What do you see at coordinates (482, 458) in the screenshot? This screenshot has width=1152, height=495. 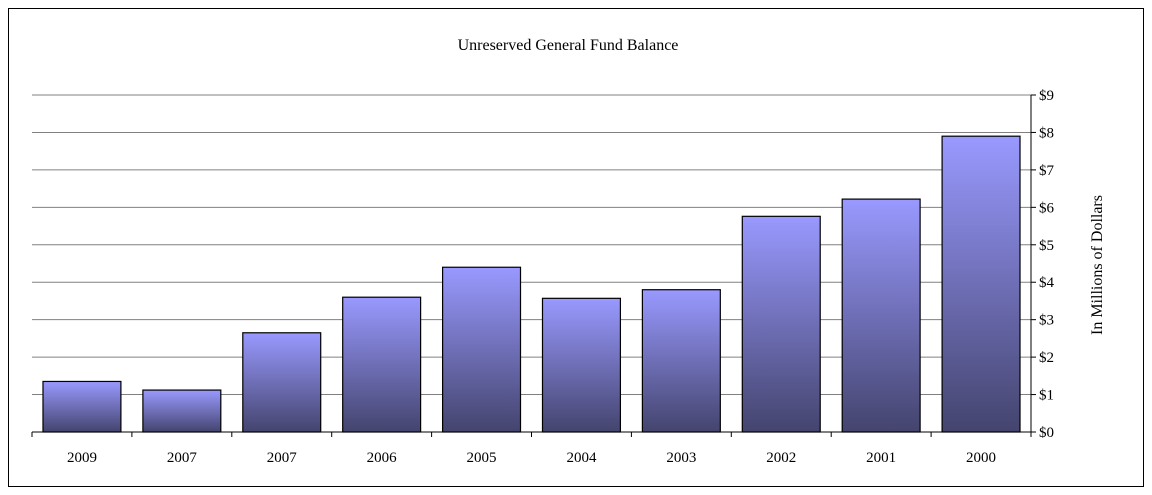 I see `x-tick-label: 2005` at bounding box center [482, 458].